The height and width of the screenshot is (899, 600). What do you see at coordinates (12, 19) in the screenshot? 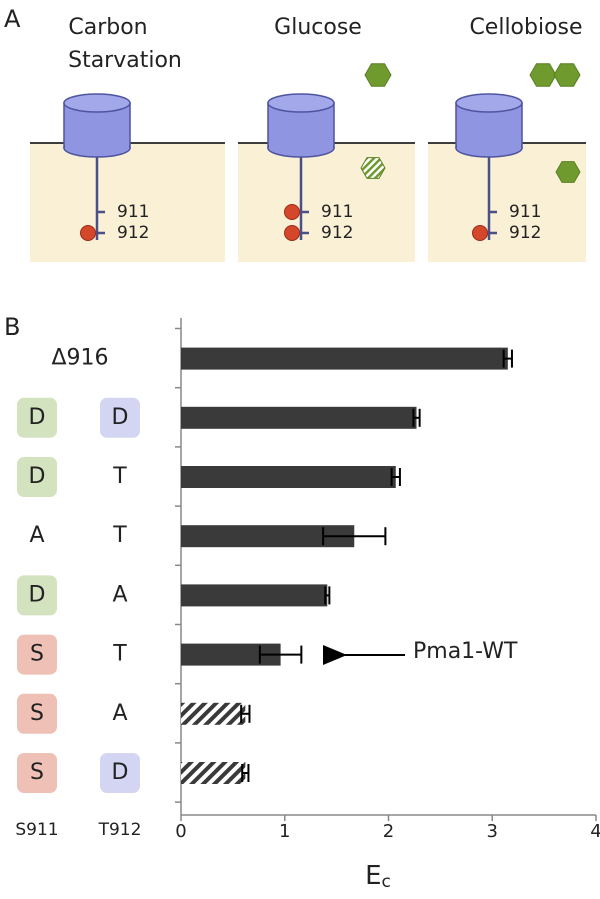
I see `panel-label: A` at bounding box center [12, 19].